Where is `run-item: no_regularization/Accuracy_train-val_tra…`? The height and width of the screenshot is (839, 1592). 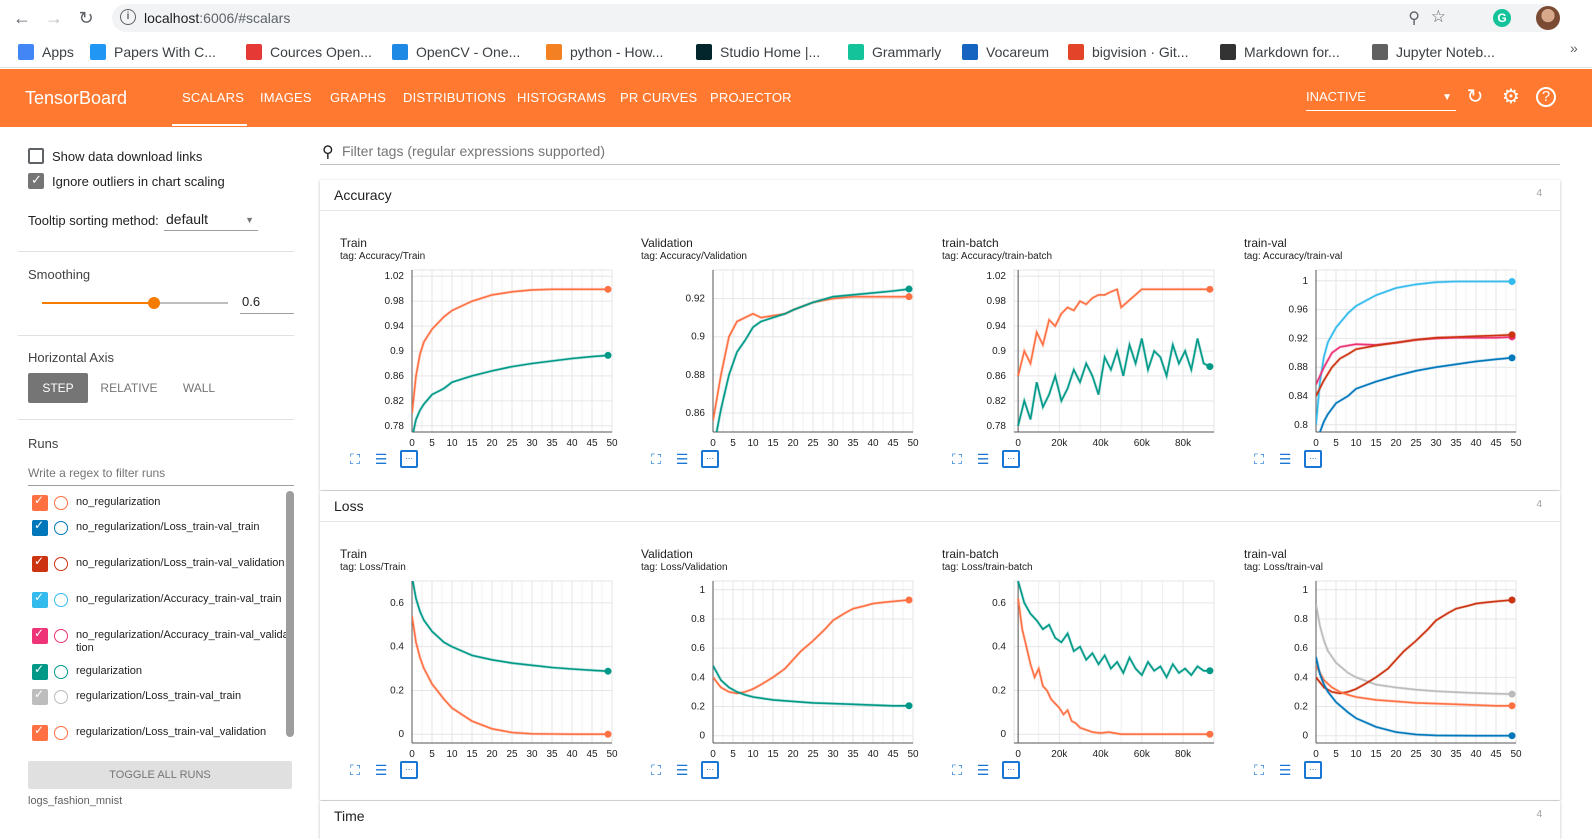
run-item: no_regularization/Accuracy_train-val_tra… is located at coordinates (159, 607).